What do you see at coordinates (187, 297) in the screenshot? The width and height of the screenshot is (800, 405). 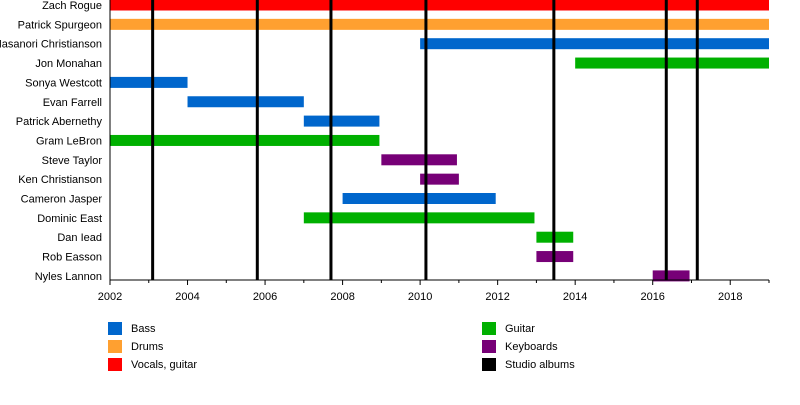 I see `x-tick-label: 2004` at bounding box center [187, 297].